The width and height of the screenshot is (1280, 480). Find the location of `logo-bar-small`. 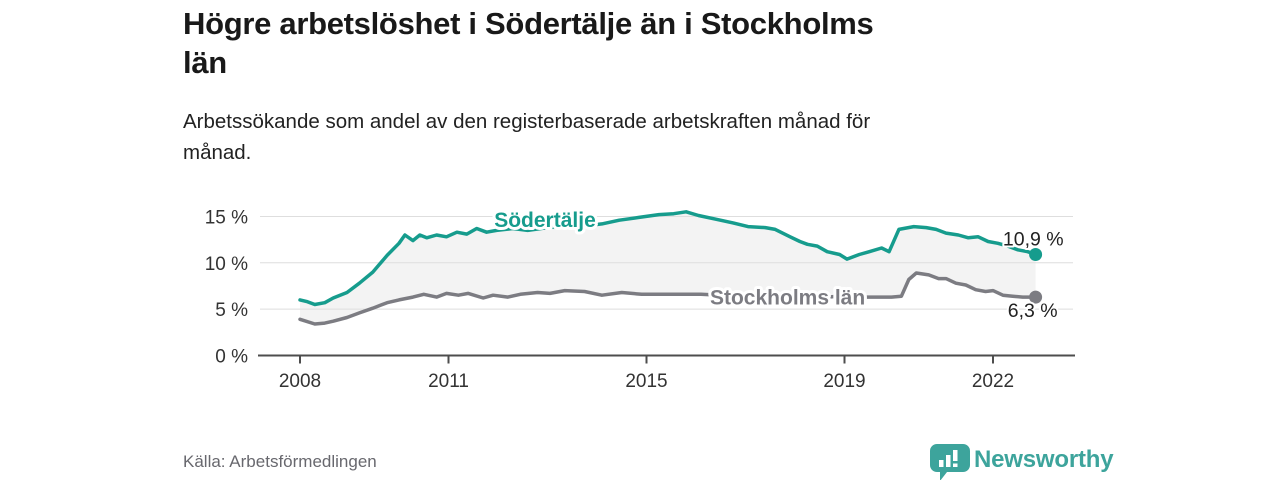

logo-bar-small is located at coordinates (941, 463).